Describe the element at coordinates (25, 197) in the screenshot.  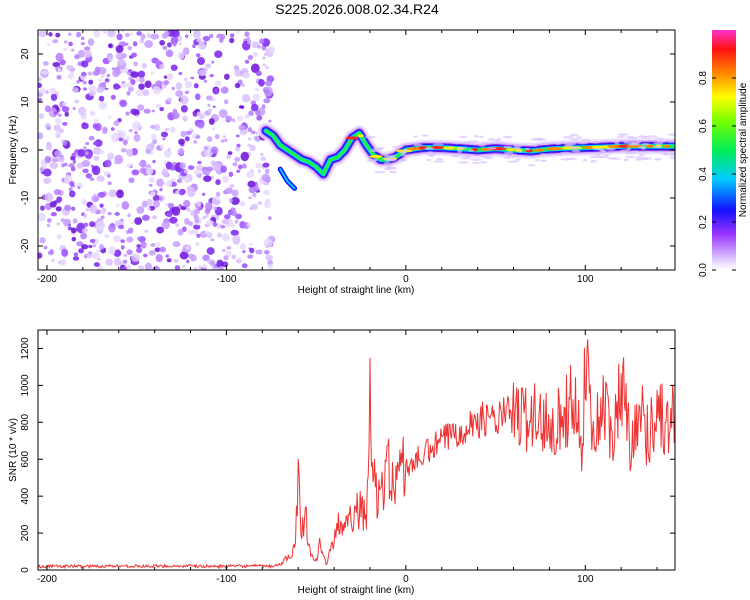
I see `spectrogram-ytick-label: -10` at that location.